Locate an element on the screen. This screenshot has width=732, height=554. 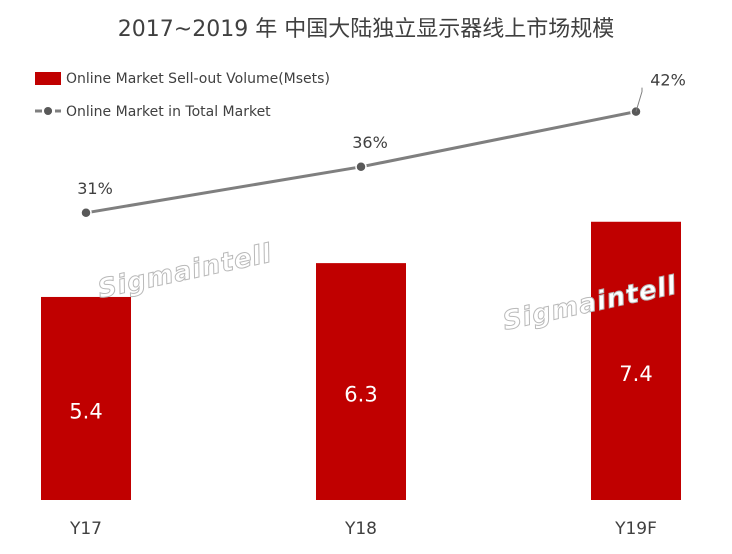
bar-value-labels: 5.4 6.3 7.4 is located at coordinates (360, 393).